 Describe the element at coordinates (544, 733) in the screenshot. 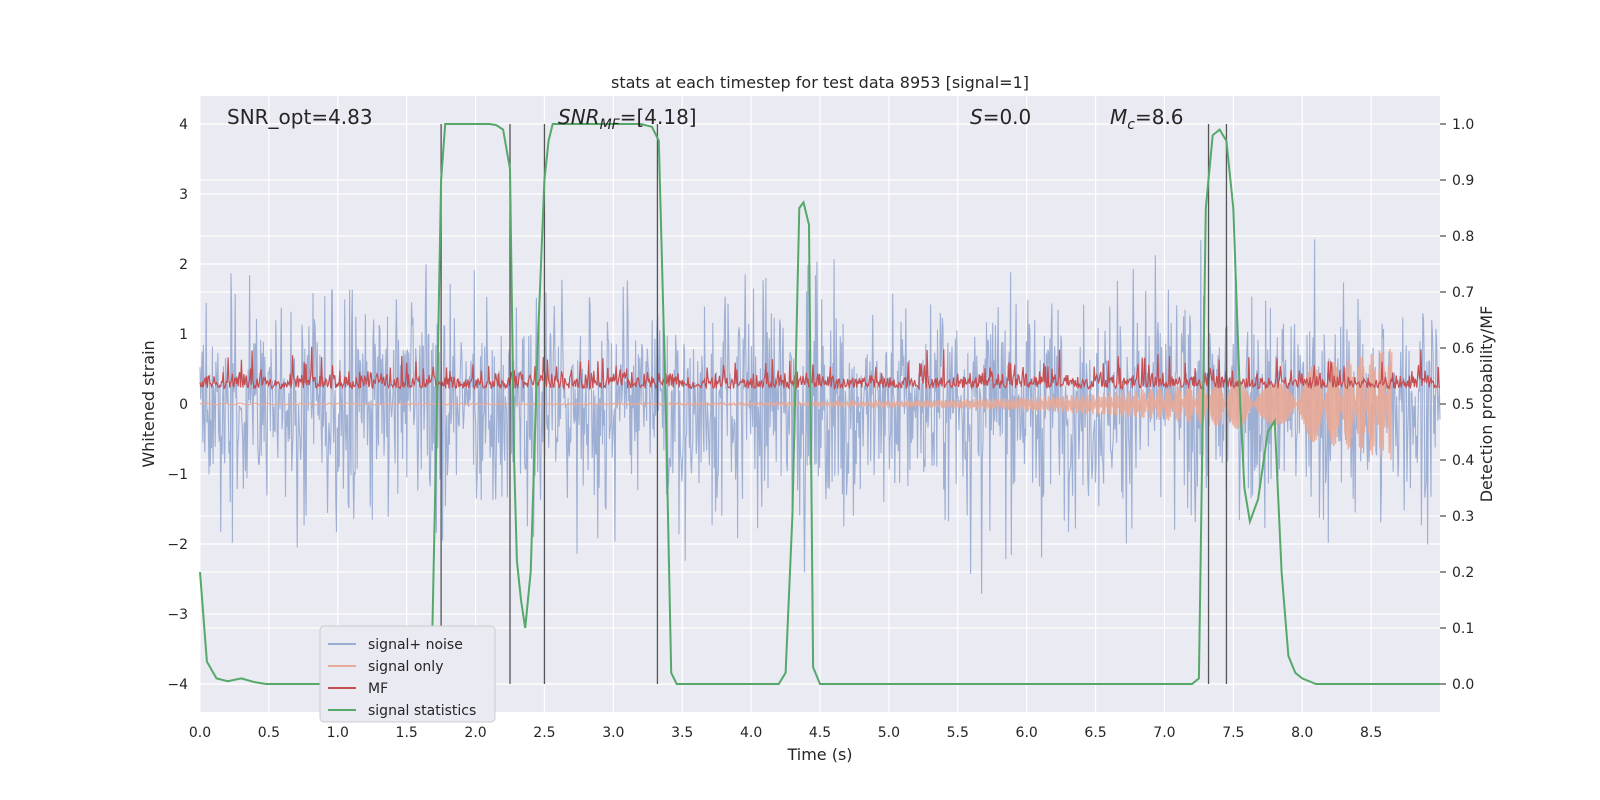

I see `x-tick-label: 2.5` at that location.